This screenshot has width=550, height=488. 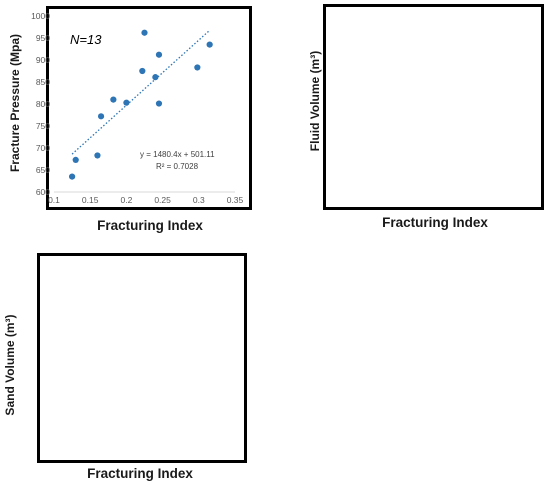 What do you see at coordinates (54, 200) in the screenshot?
I see `x-tick-label: 0.1` at bounding box center [54, 200].